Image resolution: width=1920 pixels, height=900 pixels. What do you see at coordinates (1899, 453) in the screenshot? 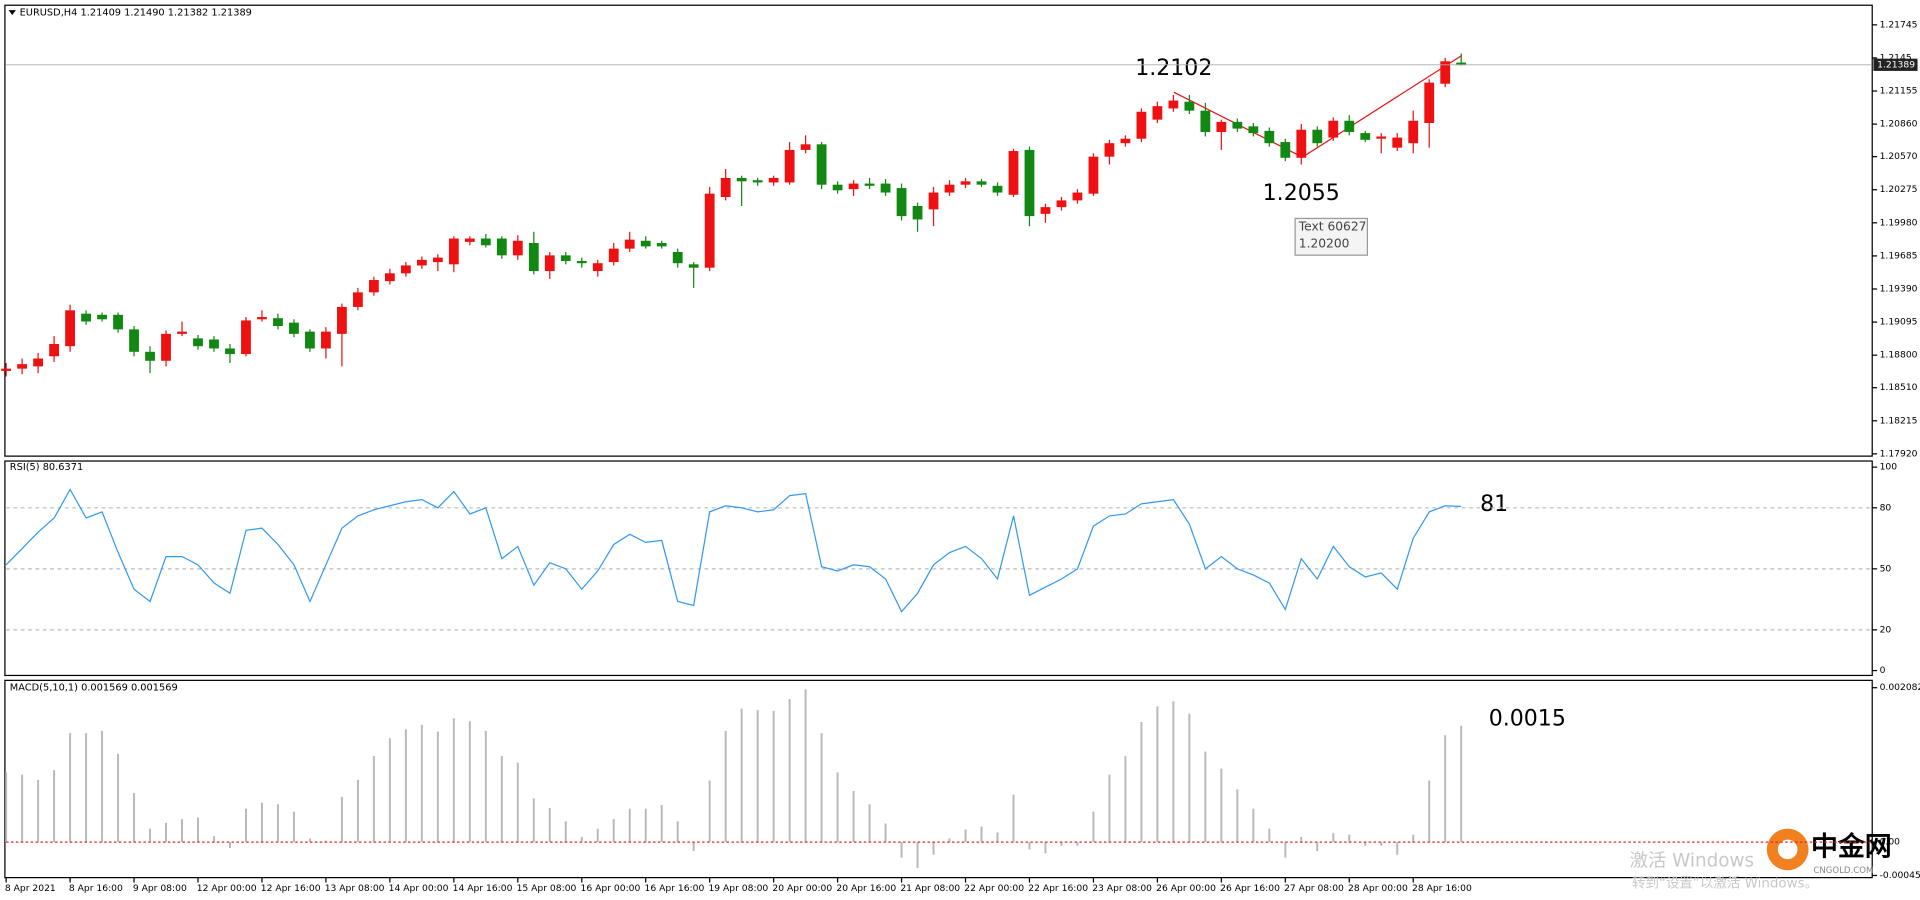
I see `y-tick-label: 1.17920` at bounding box center [1899, 453].